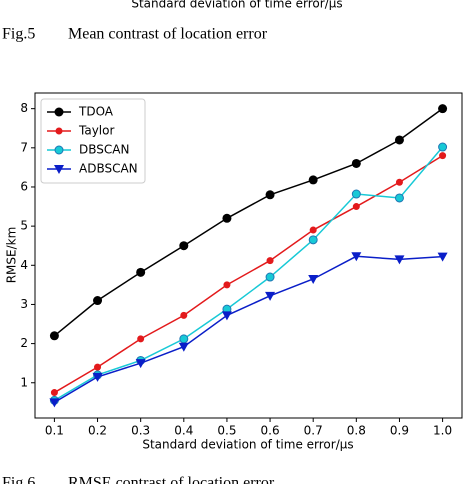 This screenshot has width=474, height=484. Describe the element at coordinates (24, 343) in the screenshot. I see `y-tick-label: 2` at that location.